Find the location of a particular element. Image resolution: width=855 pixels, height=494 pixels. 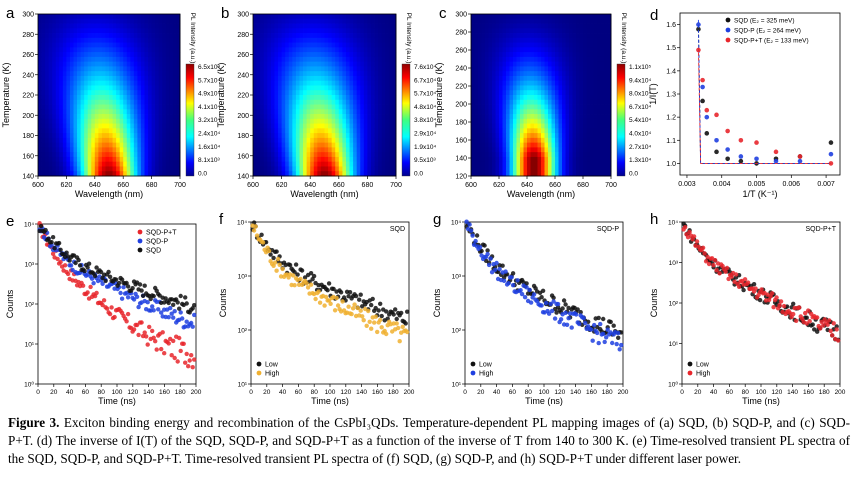

x-tick-label: 160 is located at coordinates (591, 392).